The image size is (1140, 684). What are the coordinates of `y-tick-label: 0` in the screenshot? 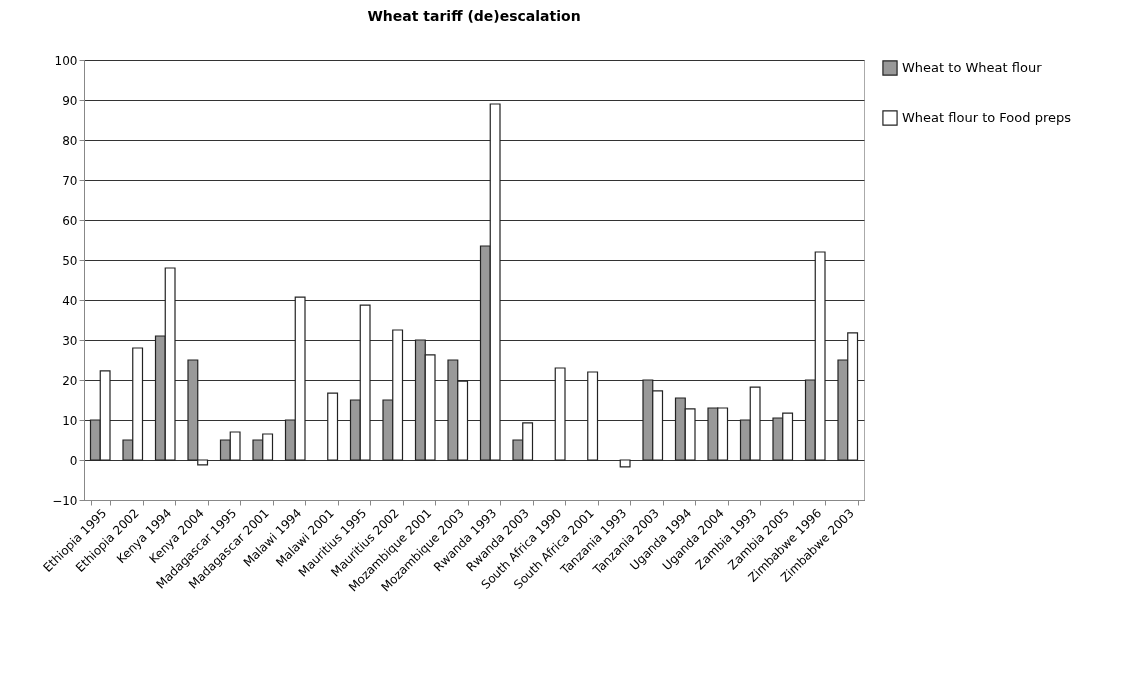 It's located at (73, 460).